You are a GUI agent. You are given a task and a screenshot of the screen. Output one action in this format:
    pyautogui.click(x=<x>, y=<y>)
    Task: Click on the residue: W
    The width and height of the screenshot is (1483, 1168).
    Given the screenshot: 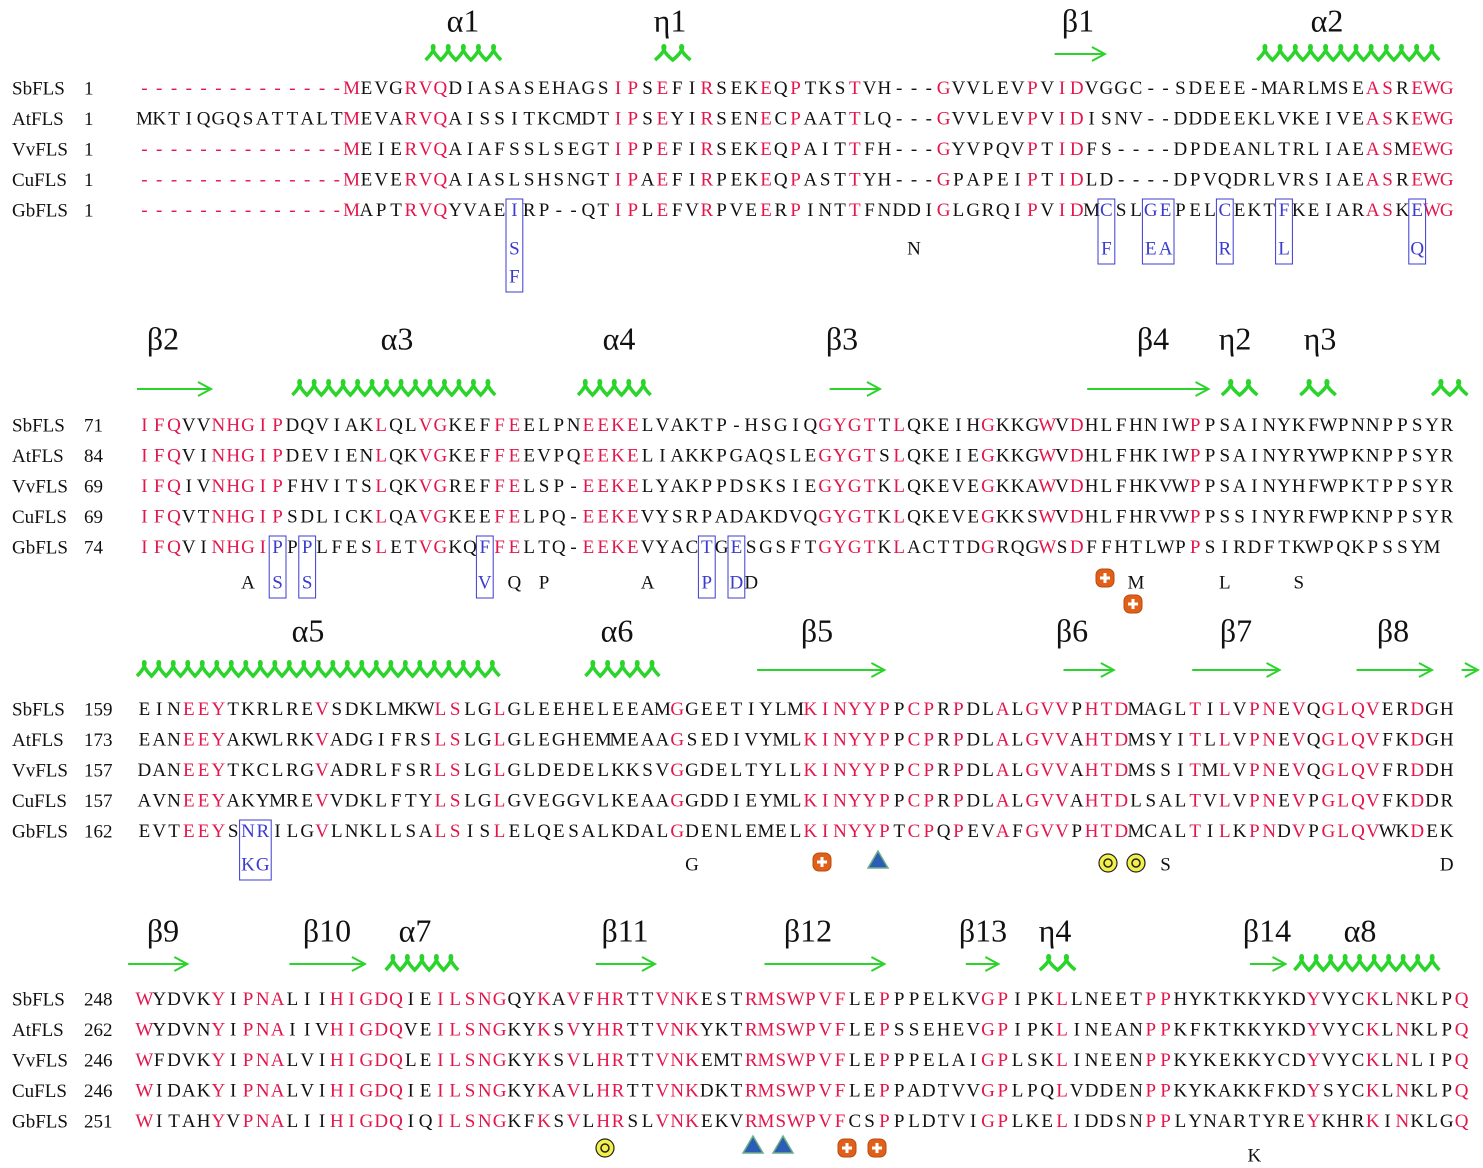 What is the action you would take?
    pyautogui.click(x=796, y=999)
    